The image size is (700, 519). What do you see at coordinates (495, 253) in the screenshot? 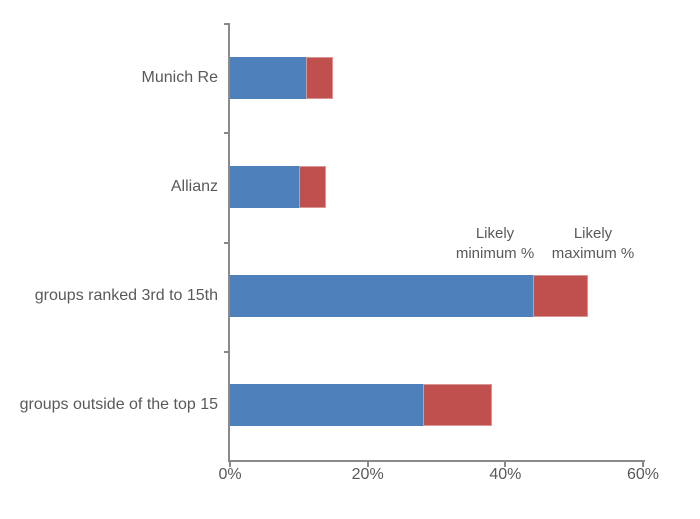
I see `annotation-line: minimum %` at bounding box center [495, 253].